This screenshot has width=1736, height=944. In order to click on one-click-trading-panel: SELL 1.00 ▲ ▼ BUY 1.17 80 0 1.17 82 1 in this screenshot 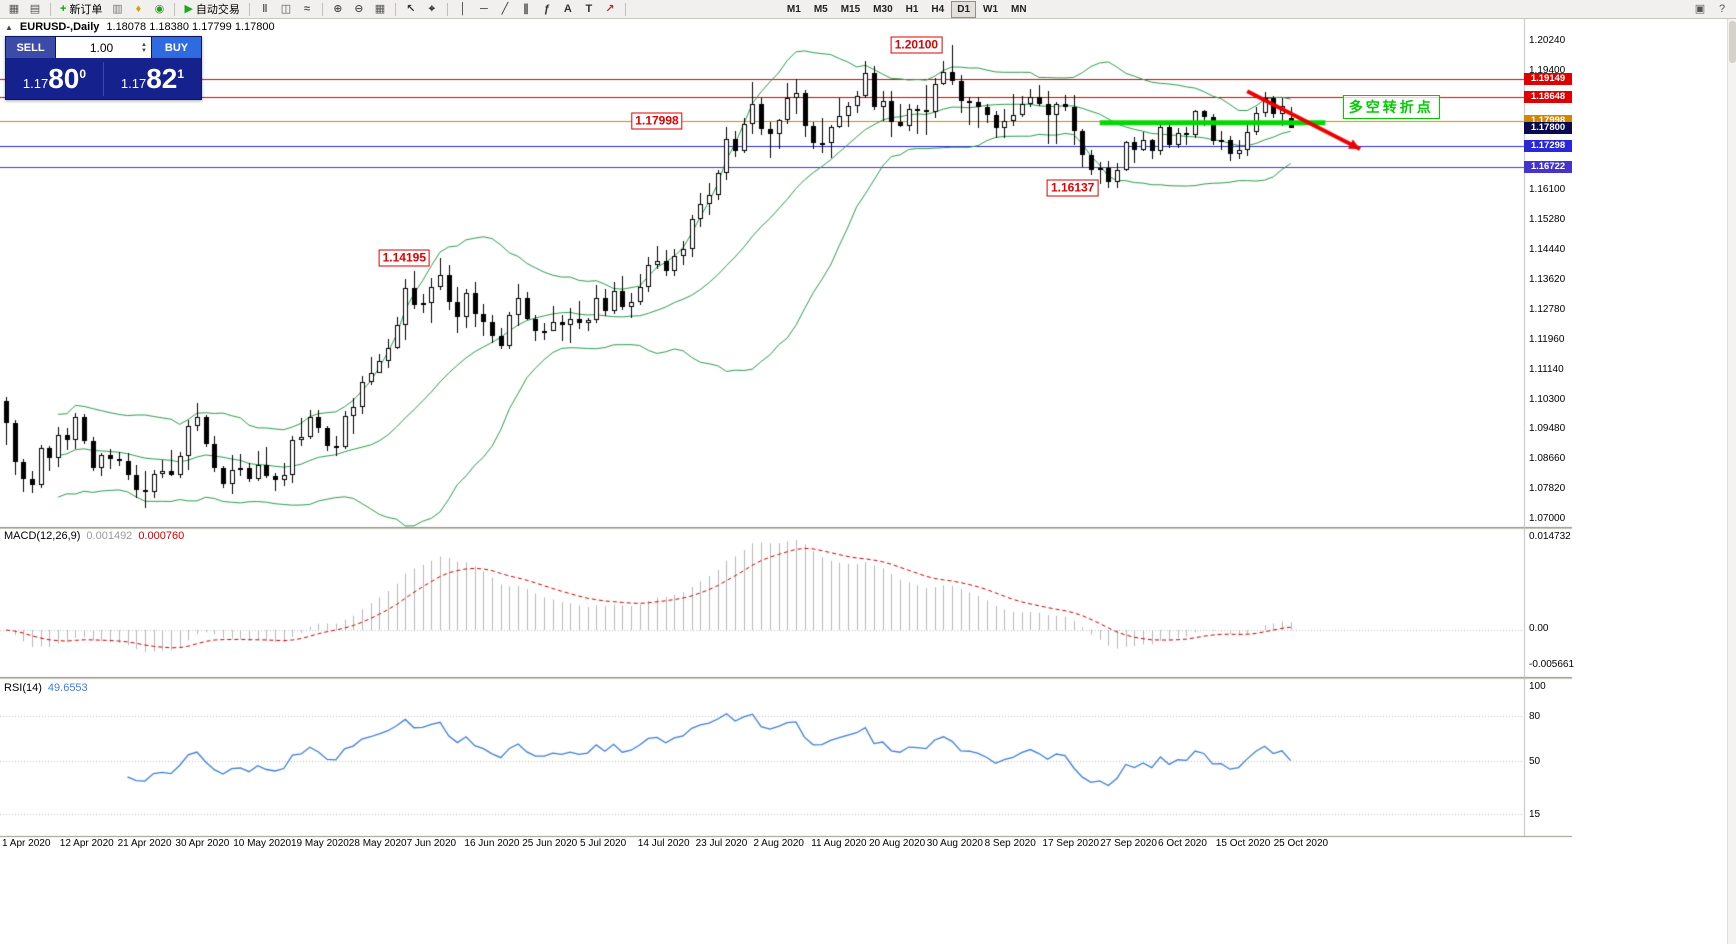, I will do `click(103, 68)`.